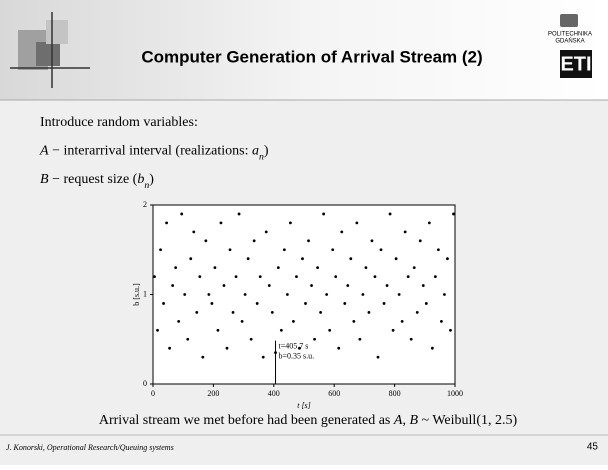  Describe the element at coordinates (50, 50) in the screenshot. I see `logo-left` at that location.